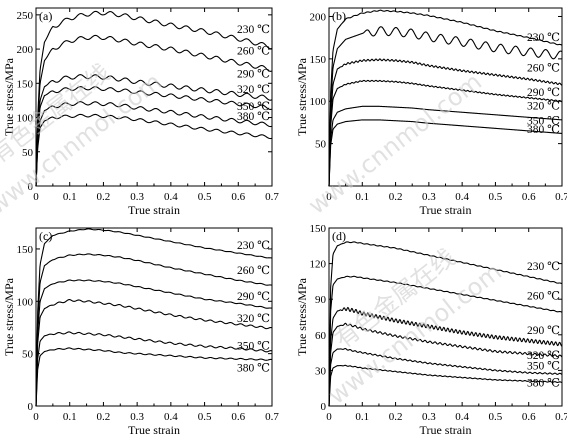 Image resolution: width=567 pixels, height=446 pixels. Describe the element at coordinates (339, 236) in the screenshot. I see `panel-label: (d)` at that location.